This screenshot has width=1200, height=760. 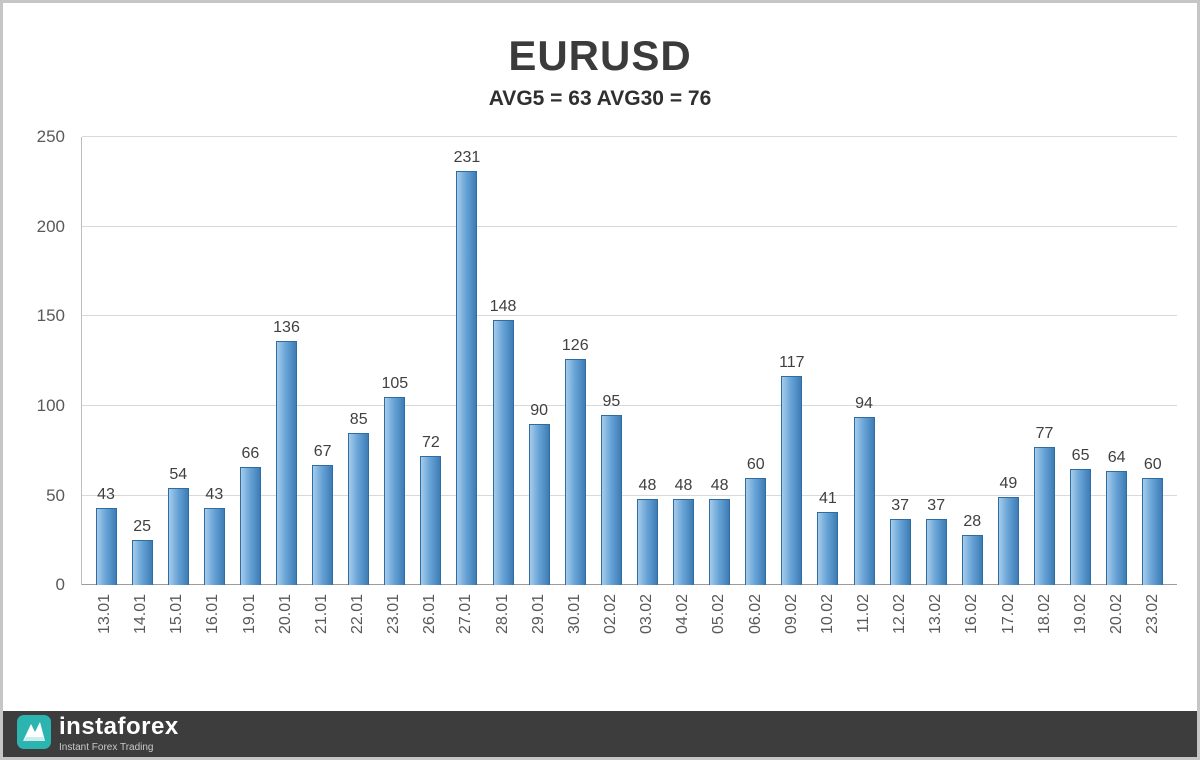 I want to click on bar-value-label: 43, so click(x=106, y=495).